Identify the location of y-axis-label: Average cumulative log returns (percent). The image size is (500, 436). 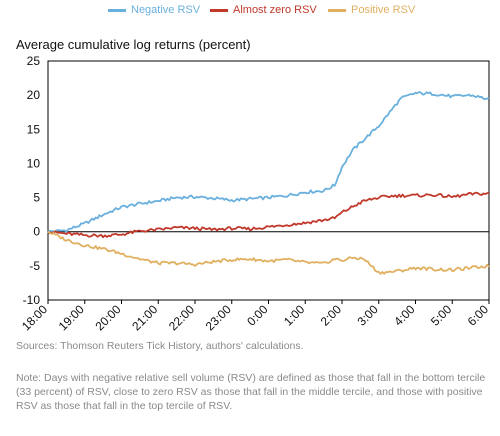
(133, 44).